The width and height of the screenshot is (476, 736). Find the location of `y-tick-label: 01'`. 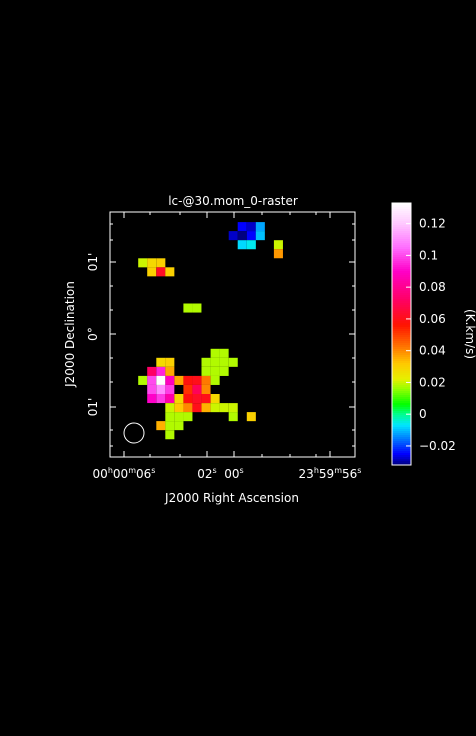

y-tick-label: 01' is located at coordinates (93, 262).